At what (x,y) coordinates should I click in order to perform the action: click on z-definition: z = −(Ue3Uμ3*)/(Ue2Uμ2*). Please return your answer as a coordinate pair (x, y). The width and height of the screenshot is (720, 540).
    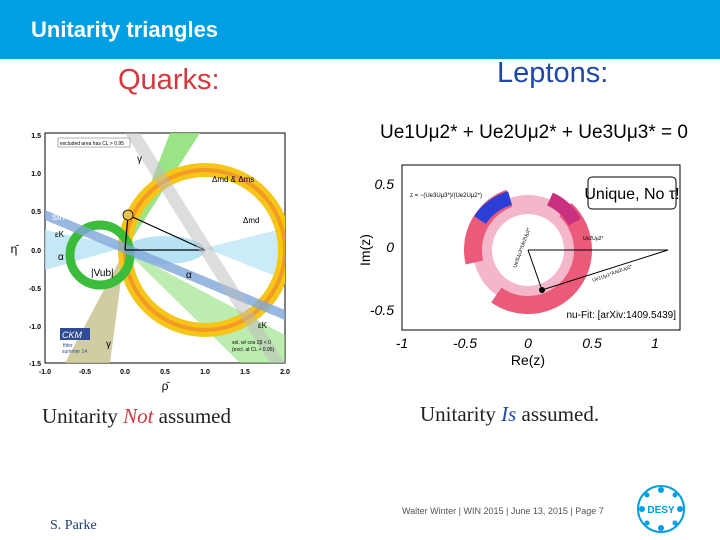
    Looking at the image, I should click on (446, 196).